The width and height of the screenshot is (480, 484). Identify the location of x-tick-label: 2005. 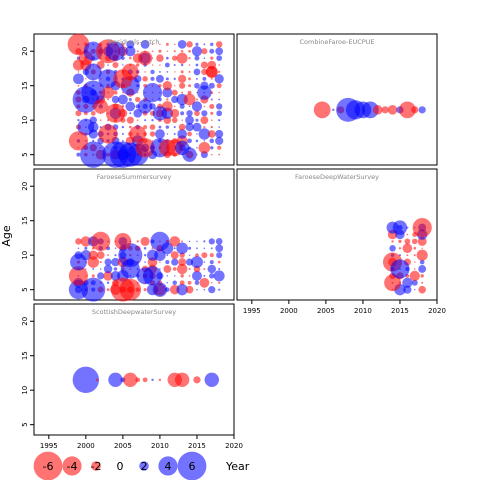
(123, 446).